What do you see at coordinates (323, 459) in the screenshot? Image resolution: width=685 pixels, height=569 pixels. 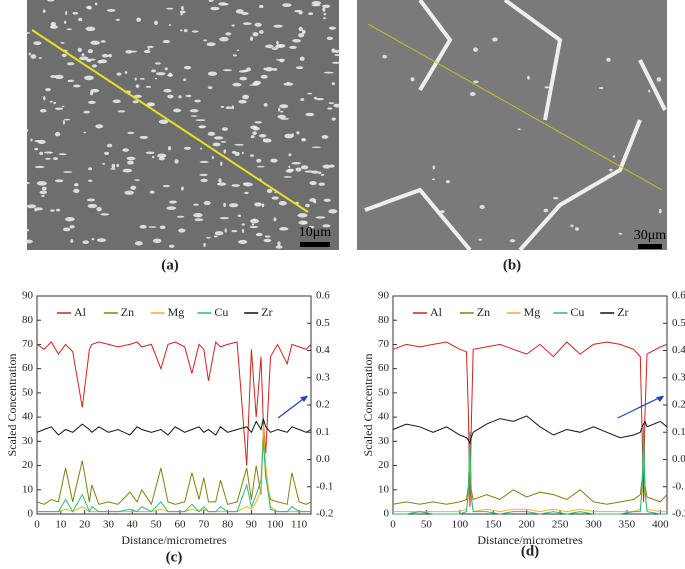 I see `y2-tick-label: 0.0` at bounding box center [323, 459].